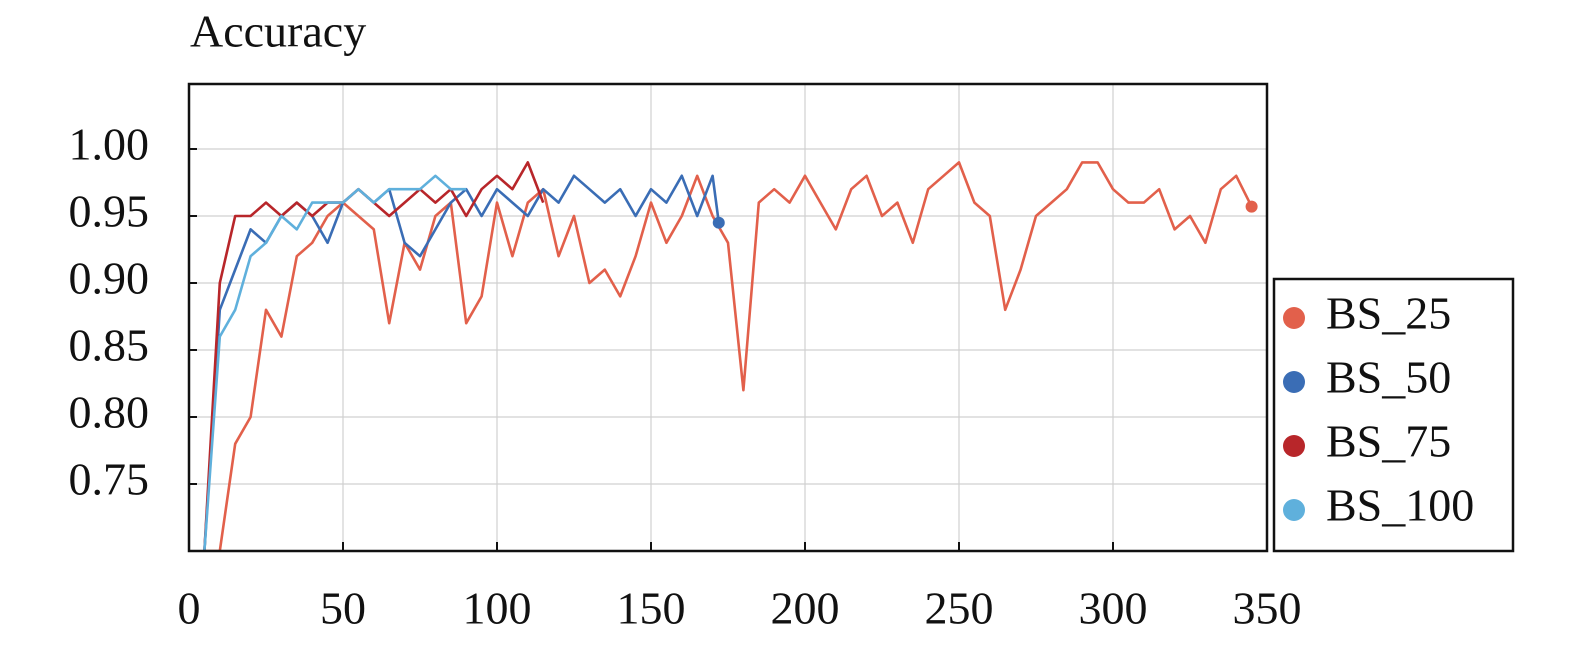 The width and height of the screenshot is (1575, 657). Describe the element at coordinates (109, 278) in the screenshot. I see `y-tick-label: 0.90` at that location.